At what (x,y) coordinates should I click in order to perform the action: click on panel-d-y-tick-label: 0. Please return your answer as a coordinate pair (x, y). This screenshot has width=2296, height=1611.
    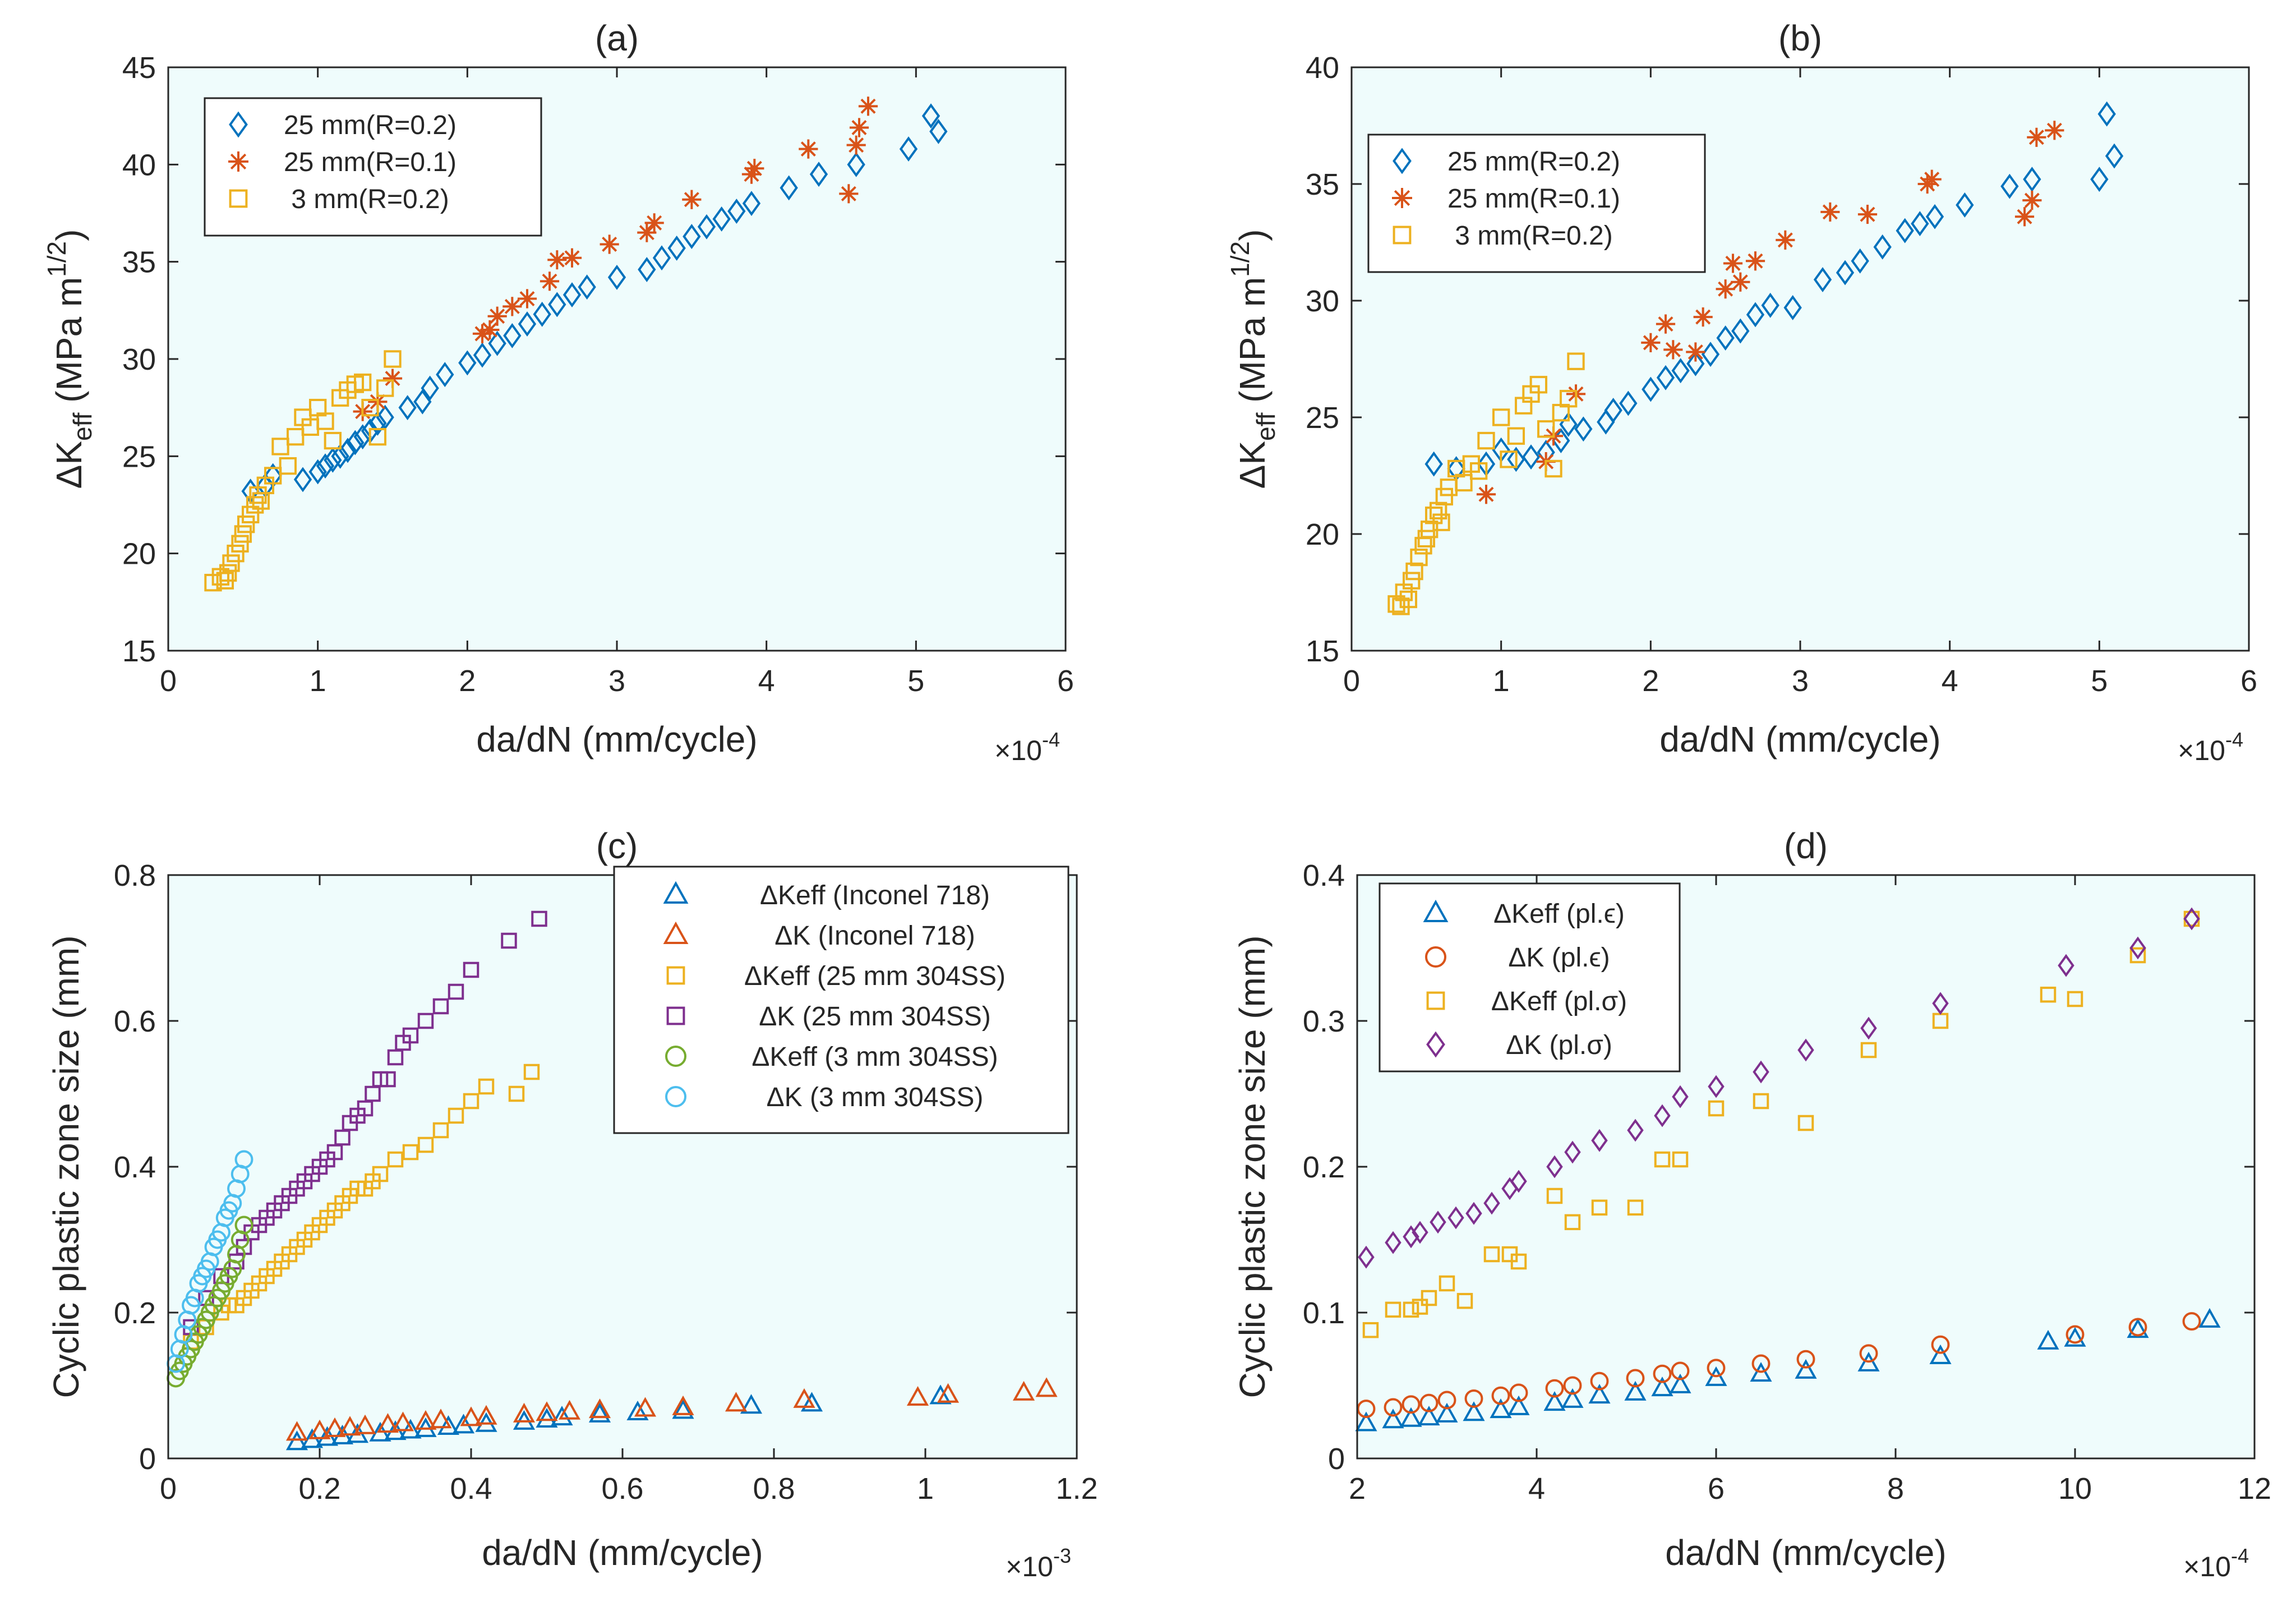
    Looking at the image, I should click on (1336, 1459).